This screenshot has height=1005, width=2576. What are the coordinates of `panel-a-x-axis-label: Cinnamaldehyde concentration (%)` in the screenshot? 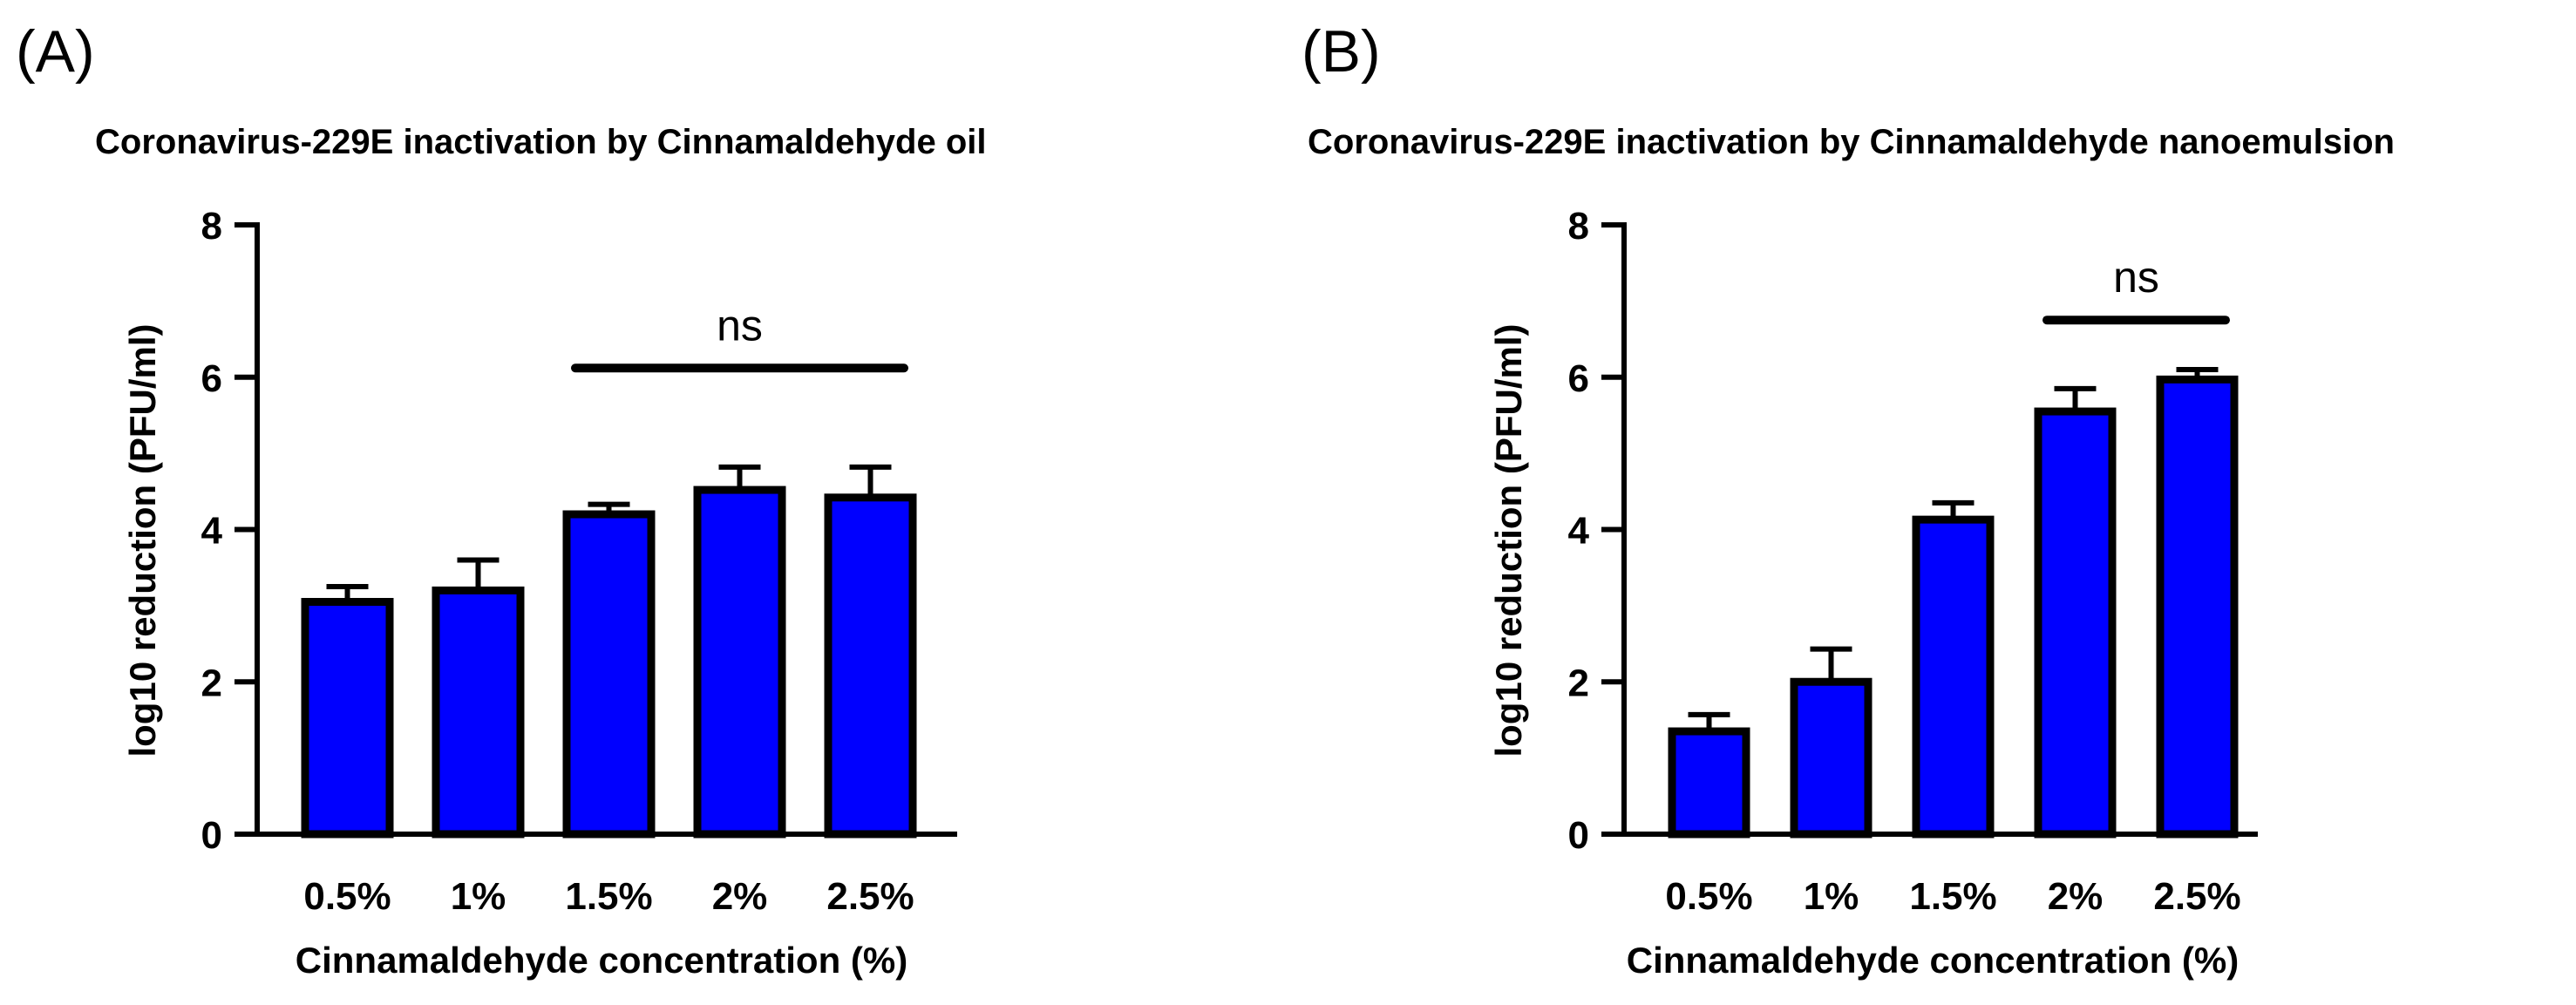 It's located at (601, 960).